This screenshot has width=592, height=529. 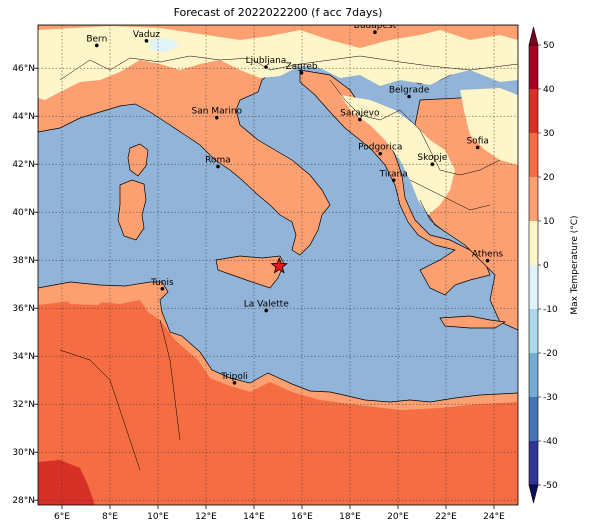 What do you see at coordinates (23, 501) in the screenshot?
I see `y-tick-label: 28°N` at bounding box center [23, 501].